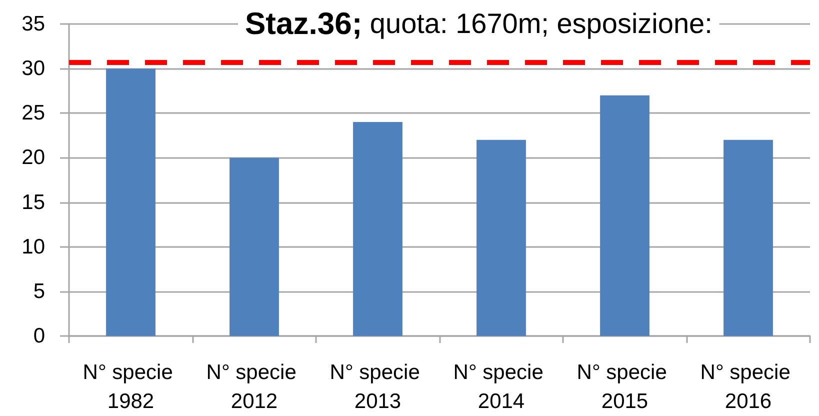 This screenshot has width=819, height=416. Describe the element at coordinates (33, 68) in the screenshot. I see `y-tick-label: 30` at that location.